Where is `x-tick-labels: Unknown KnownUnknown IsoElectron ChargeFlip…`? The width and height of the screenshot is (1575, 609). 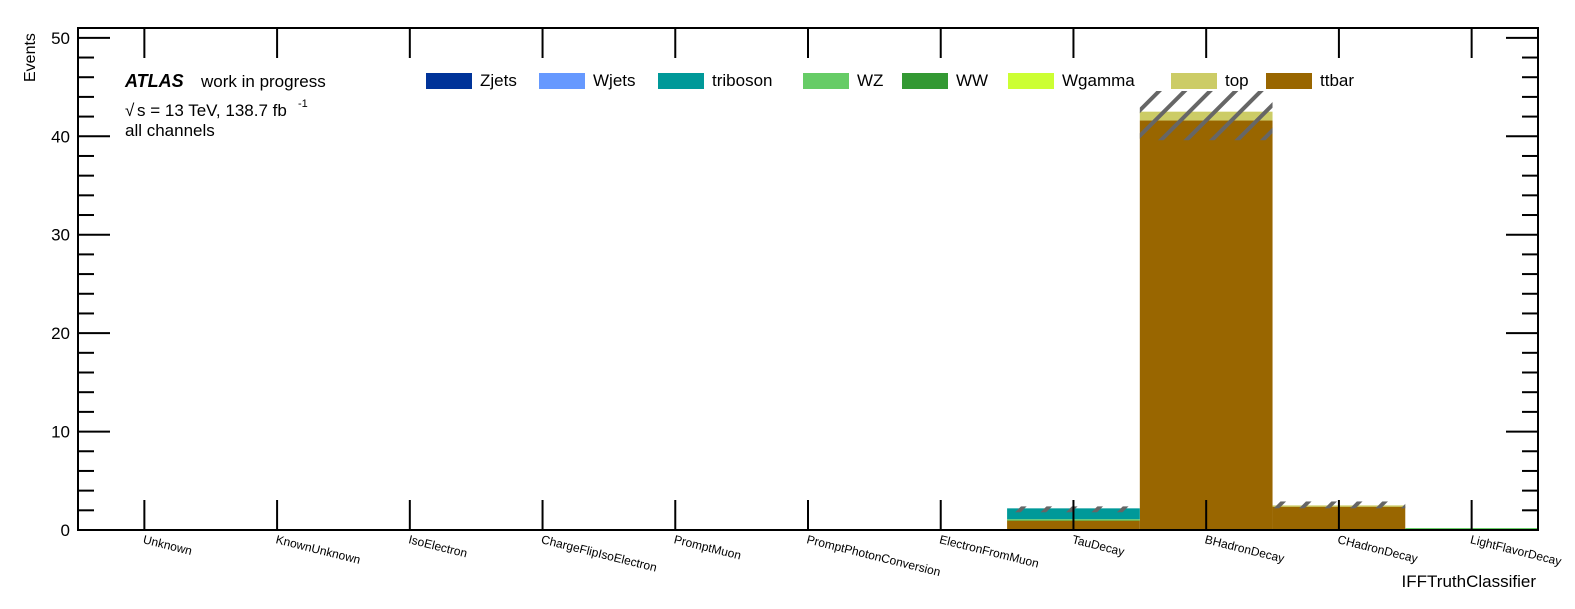 x-tick-labels: Unknown KnownUnknown IsoElectron ChargeFlip… is located at coordinates (852, 555).